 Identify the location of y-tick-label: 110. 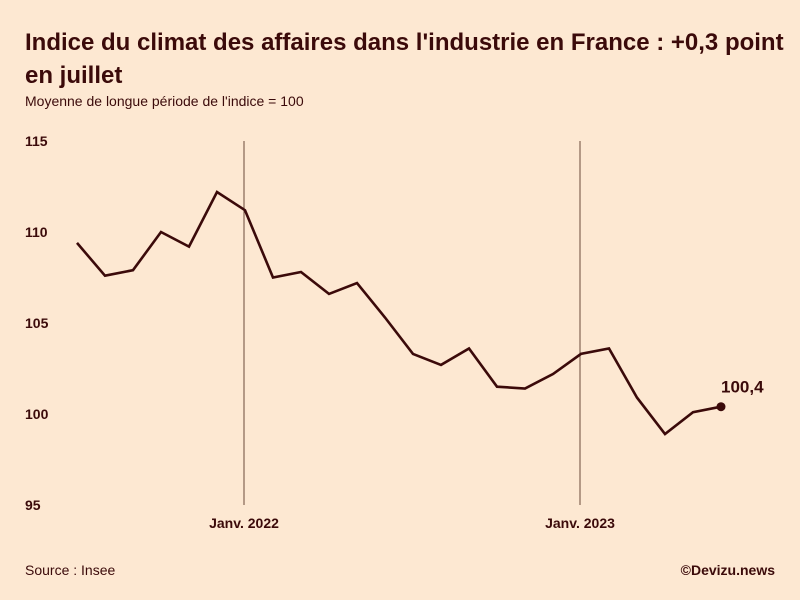
(36, 232).